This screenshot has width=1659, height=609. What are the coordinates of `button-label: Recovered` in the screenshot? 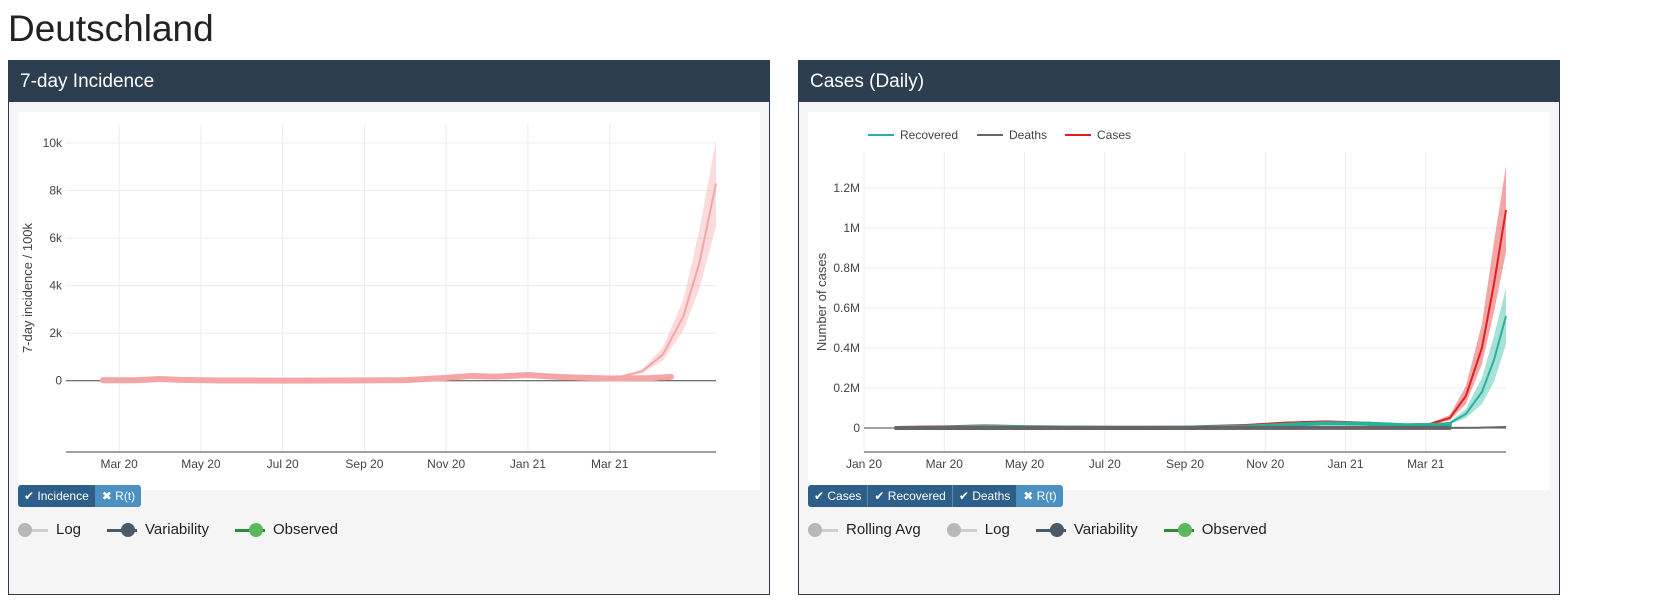 It's located at (916, 496).